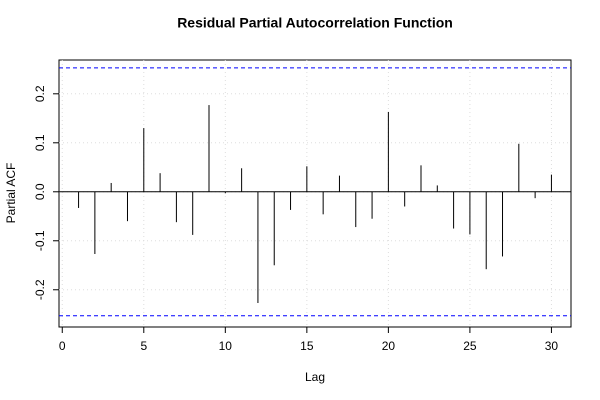  Describe the element at coordinates (62, 346) in the screenshot. I see `x-tick-label: 0` at that location.